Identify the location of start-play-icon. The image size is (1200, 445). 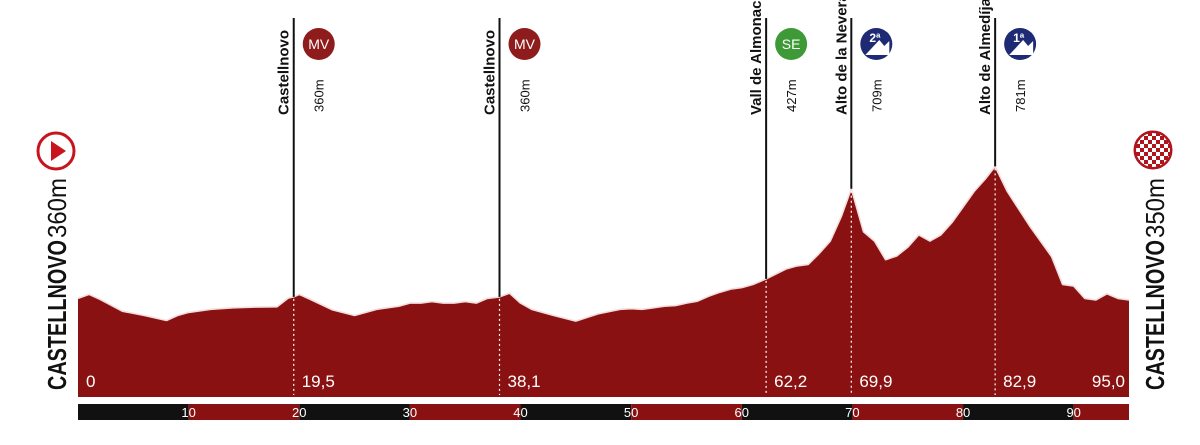
(58, 151).